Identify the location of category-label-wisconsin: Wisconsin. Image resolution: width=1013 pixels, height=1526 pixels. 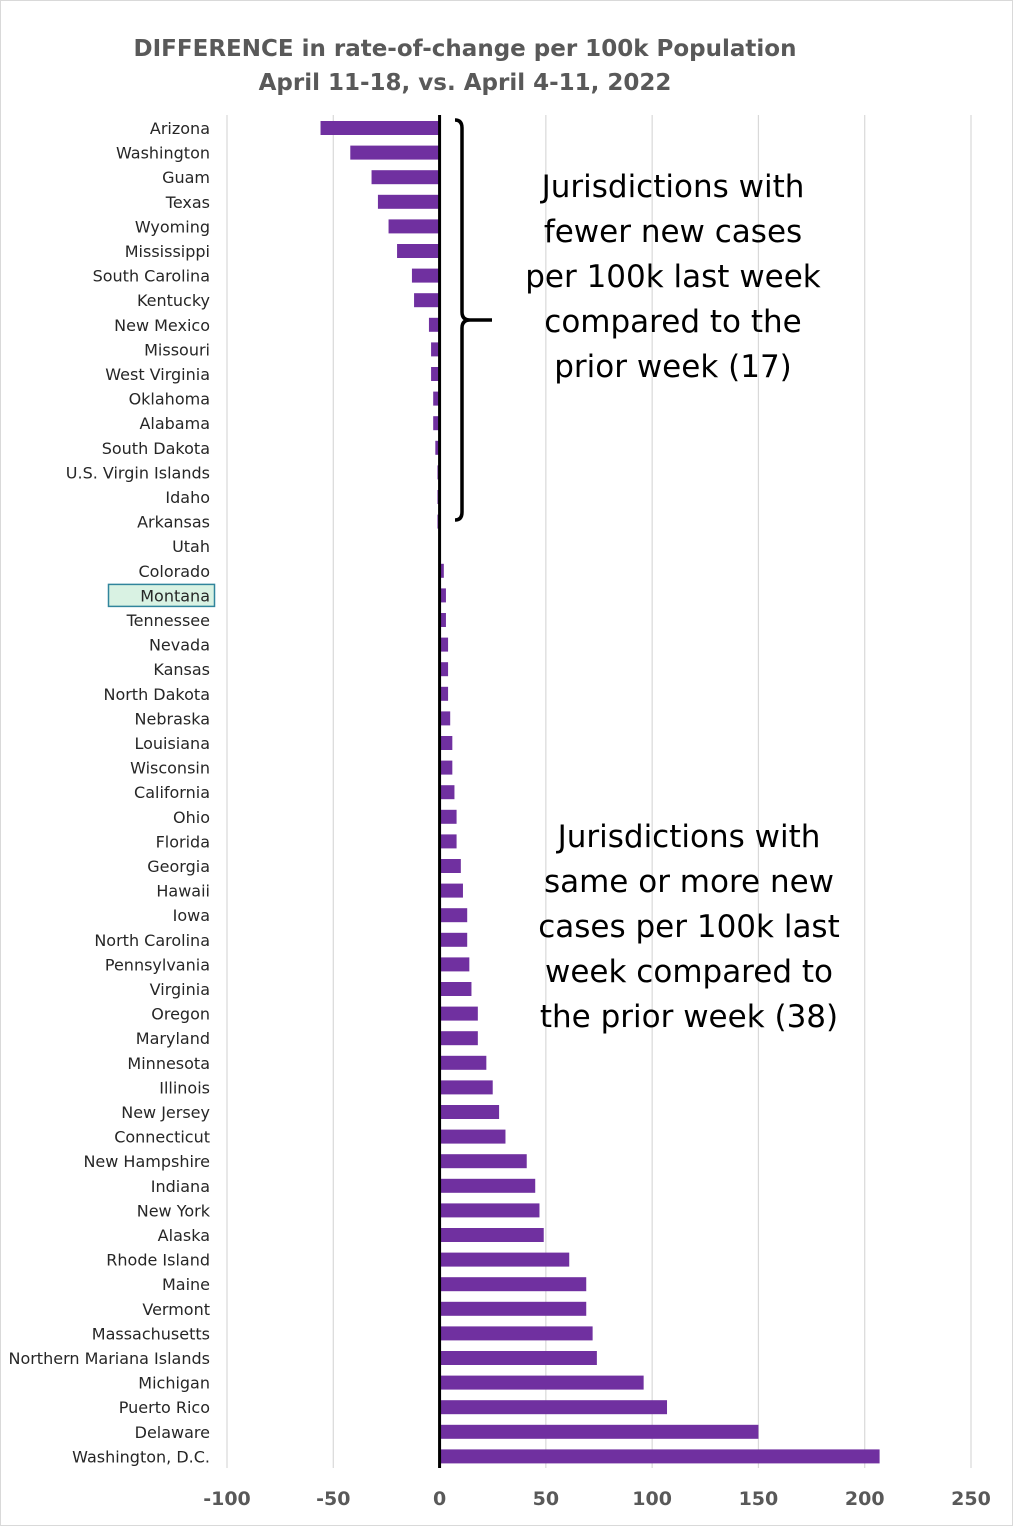
(170, 768).